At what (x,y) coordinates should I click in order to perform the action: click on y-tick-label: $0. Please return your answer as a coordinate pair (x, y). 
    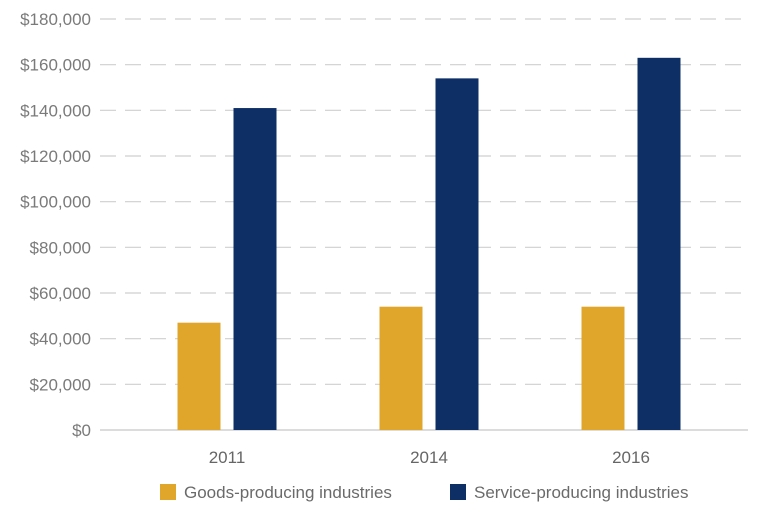
    Looking at the image, I should click on (81, 430).